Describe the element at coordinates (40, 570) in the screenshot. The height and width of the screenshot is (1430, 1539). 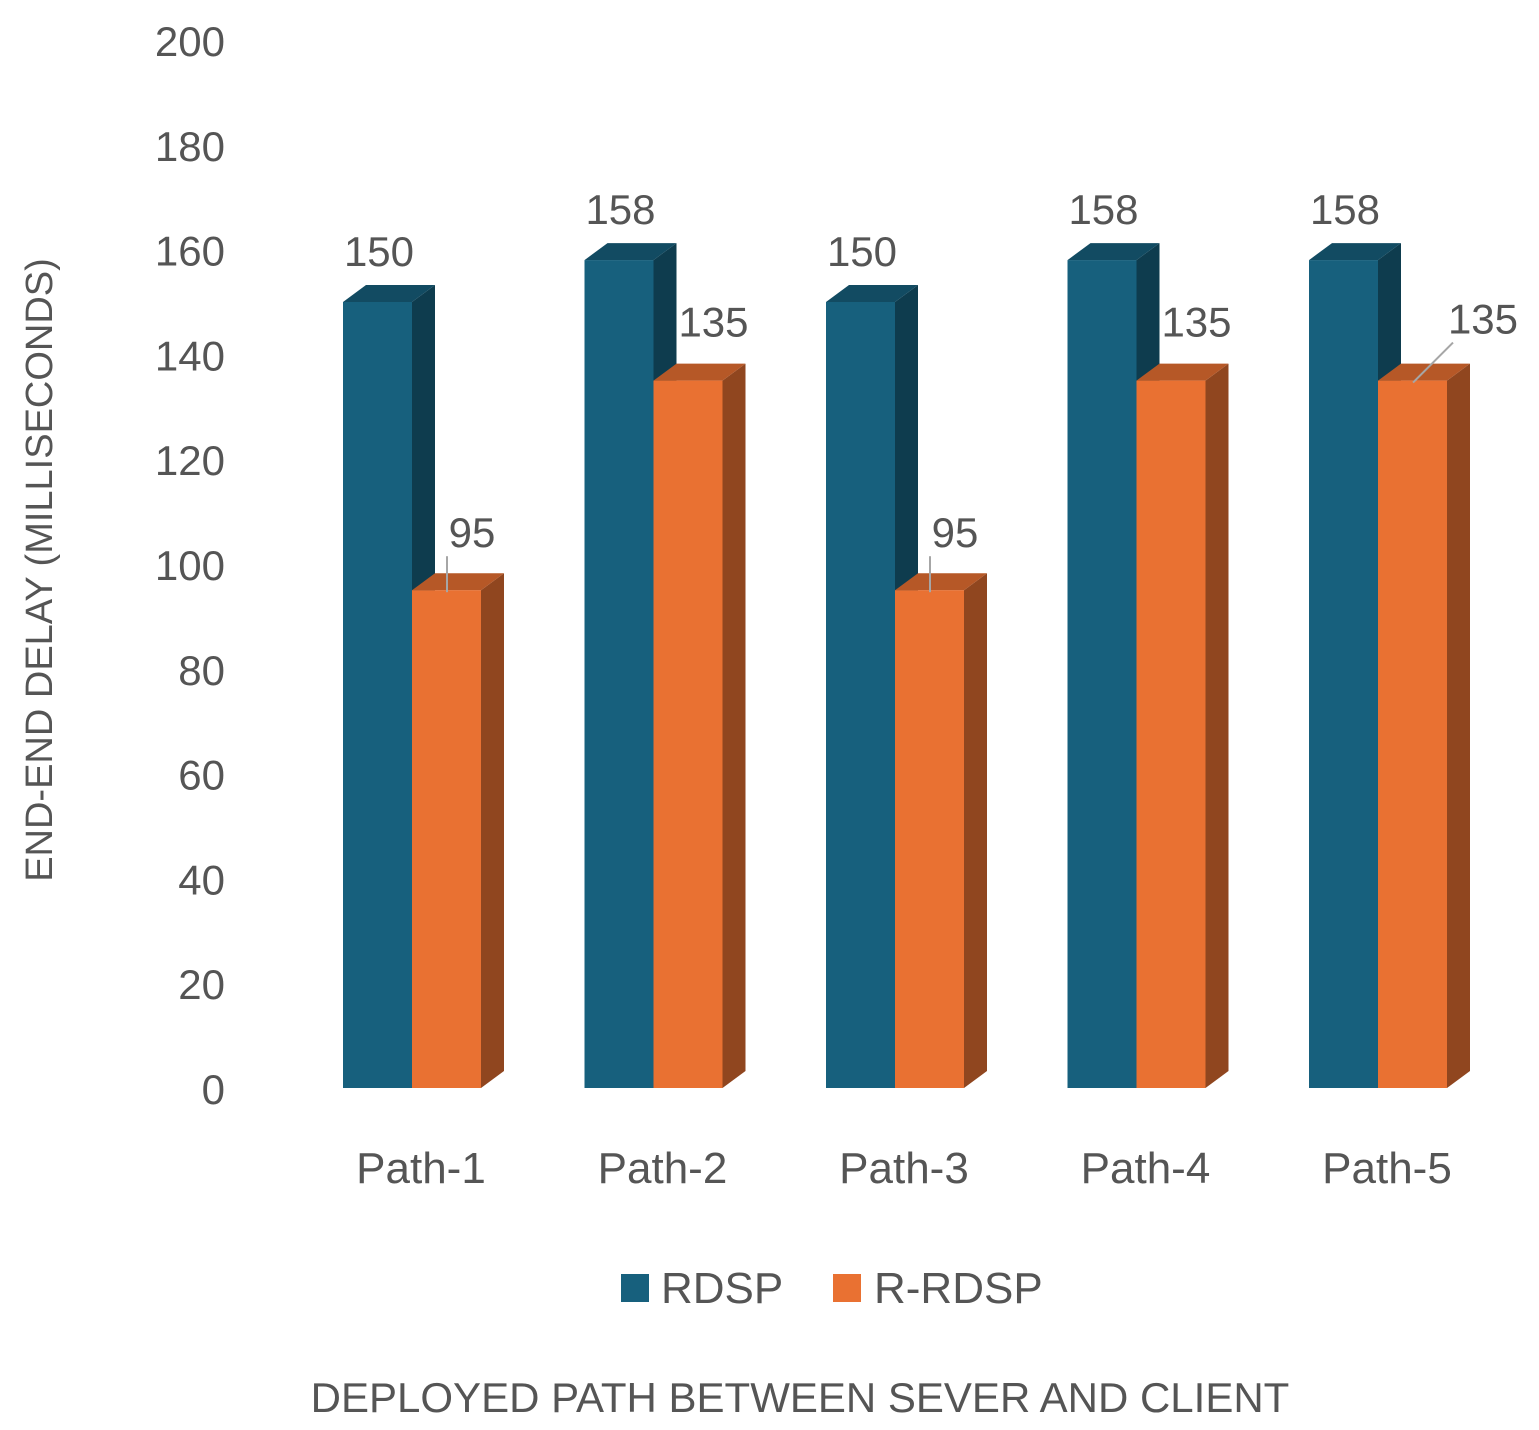
I see `y-axis-title: END-END DELAY (MILLISECONDS)` at that location.